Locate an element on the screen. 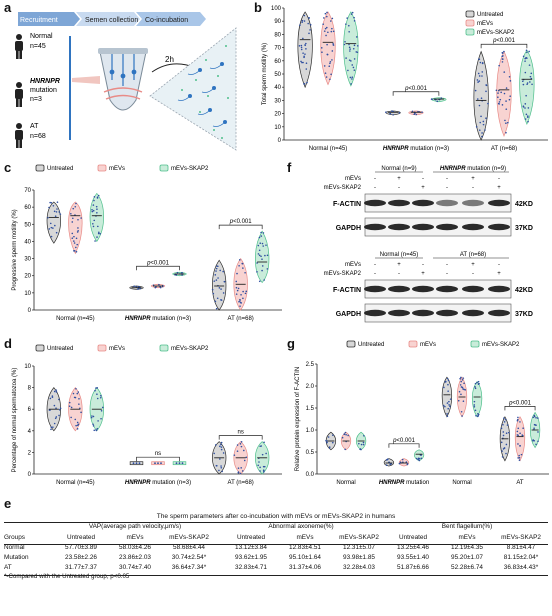 Image resolution: width=552 pixels, height=616 pixels. table-col-header: Untreated is located at coordinates (251, 537).